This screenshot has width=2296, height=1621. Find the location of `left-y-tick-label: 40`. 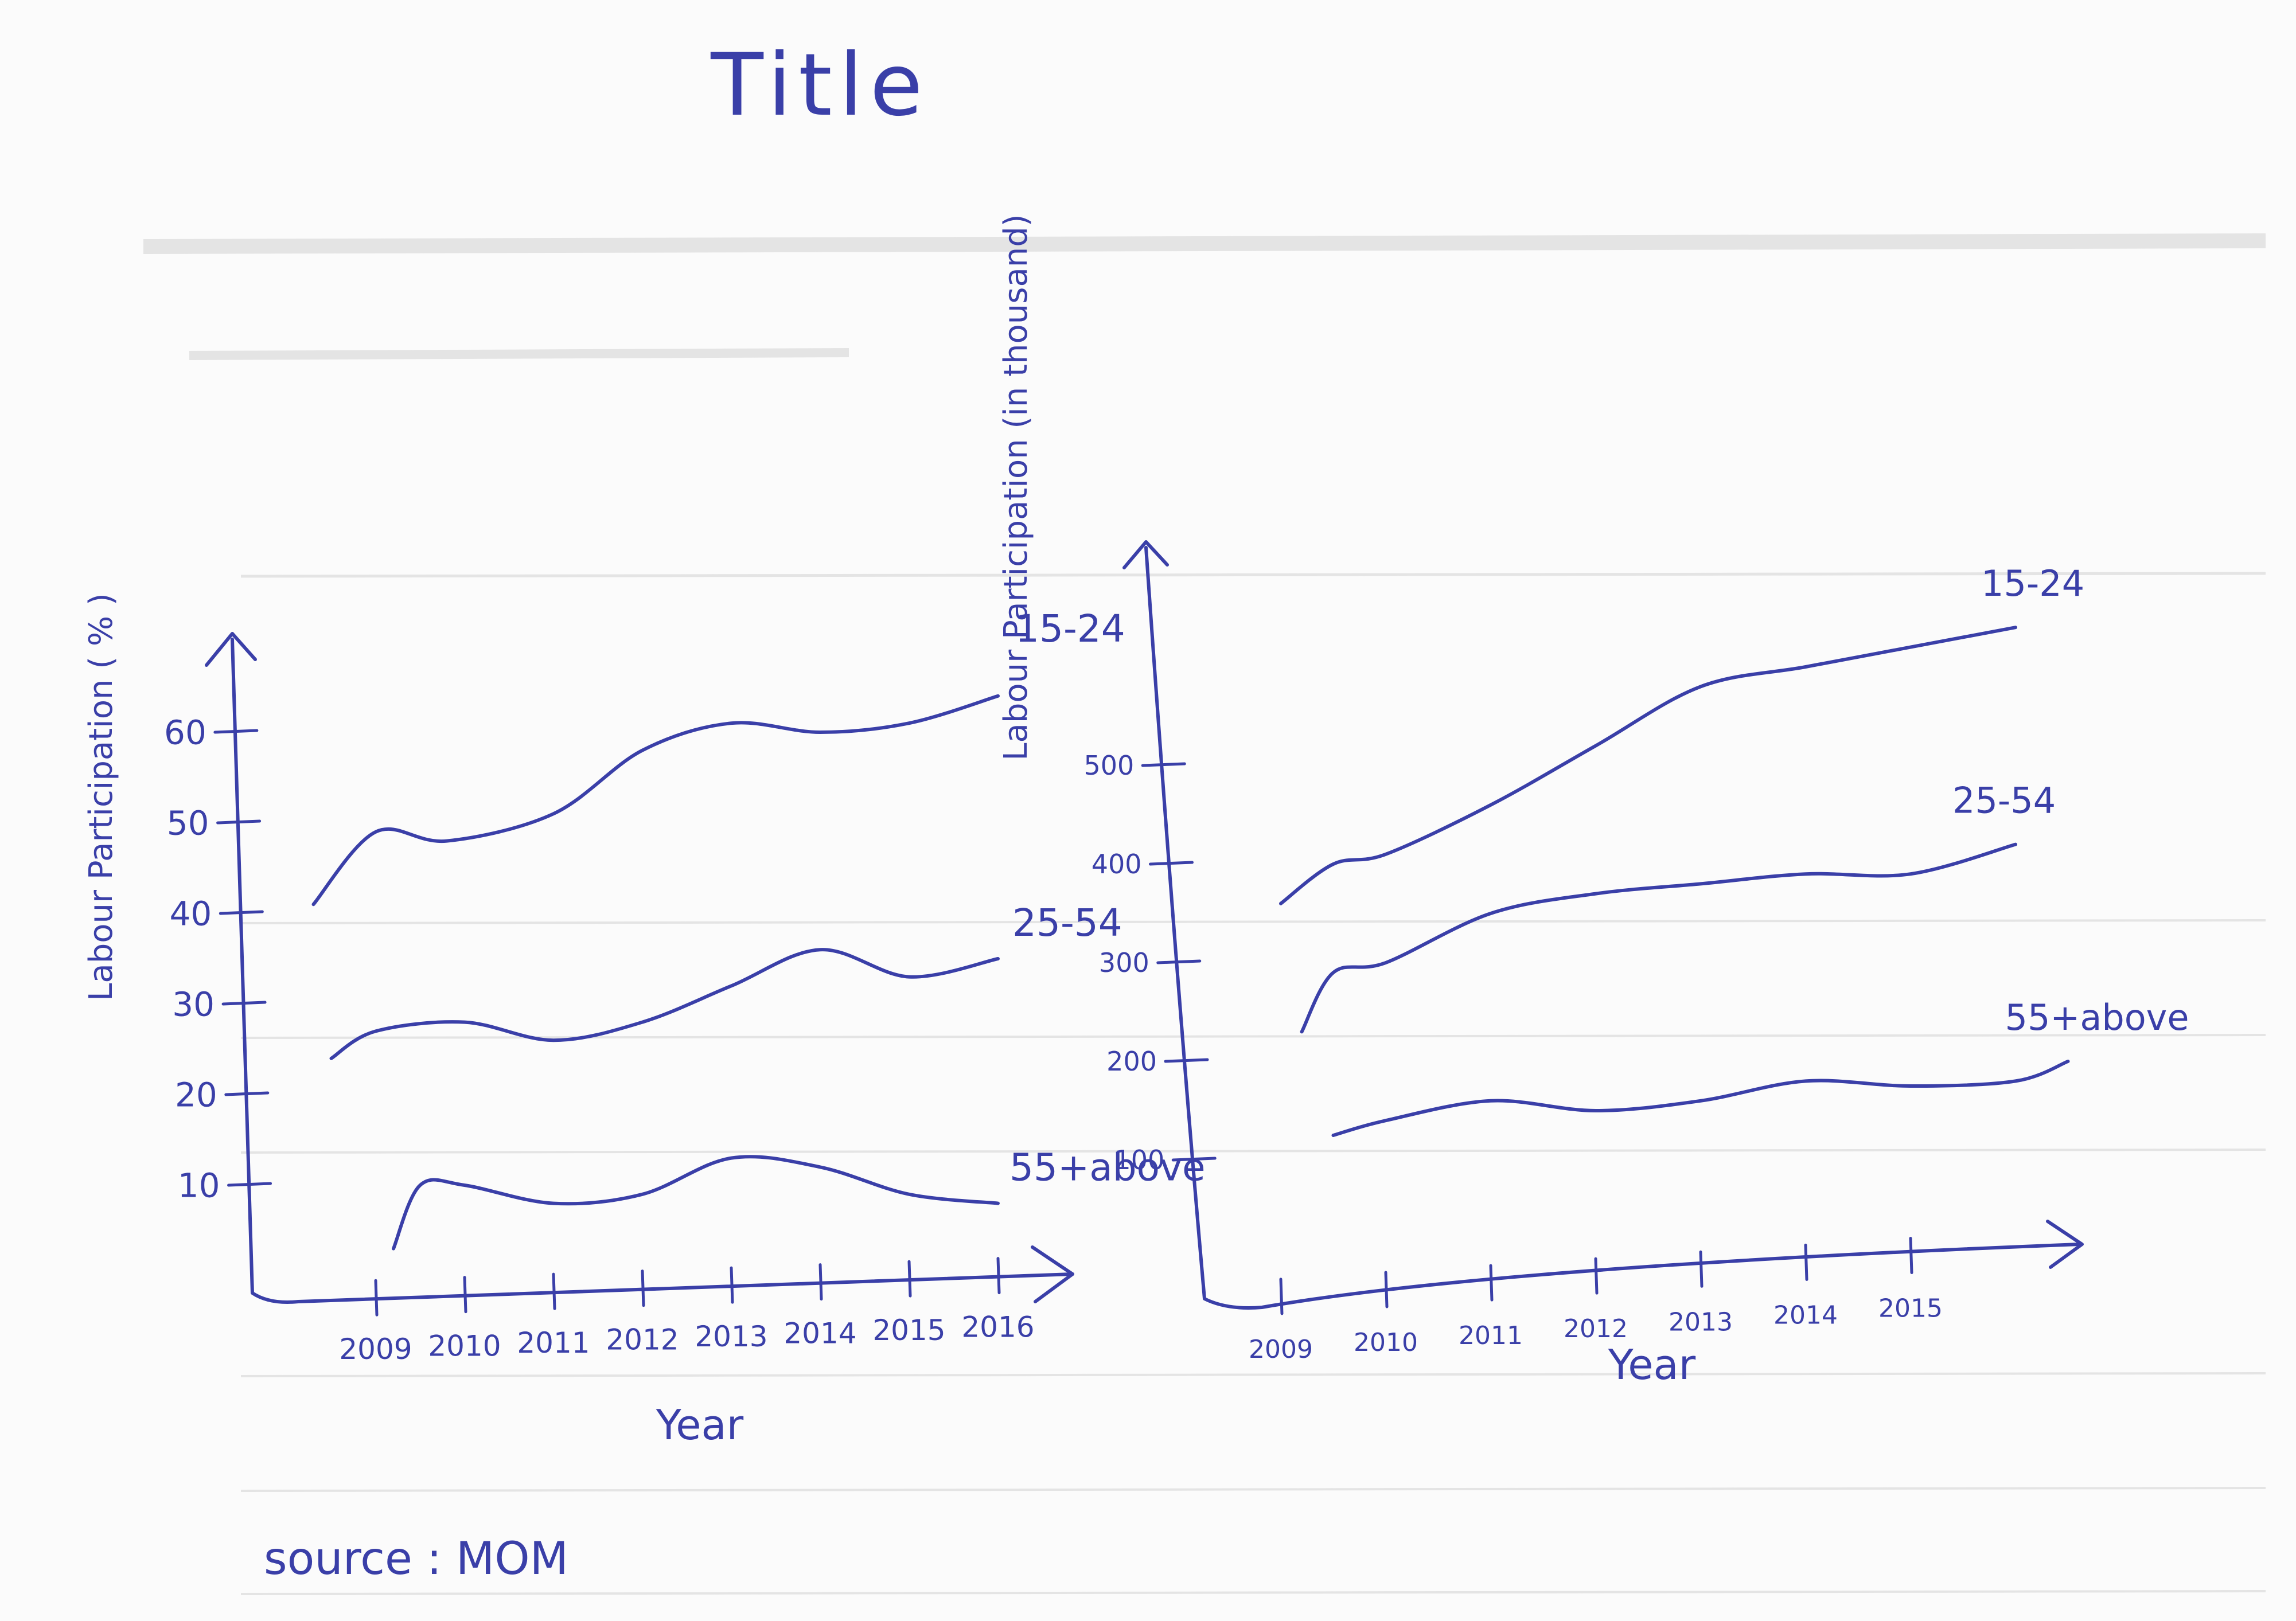

left-y-tick-label: 40 is located at coordinates (191, 913).